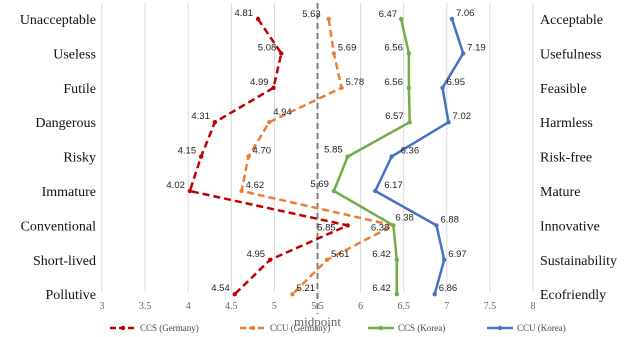  I want to click on x-tick-label: 8, so click(533, 306).